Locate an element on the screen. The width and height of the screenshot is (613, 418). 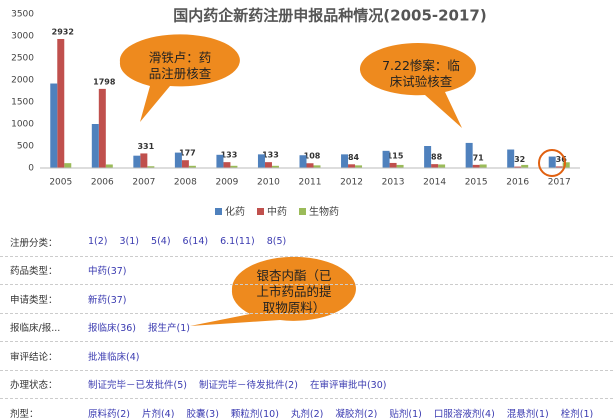
filter-option: 5(4) is located at coordinates (161, 242).